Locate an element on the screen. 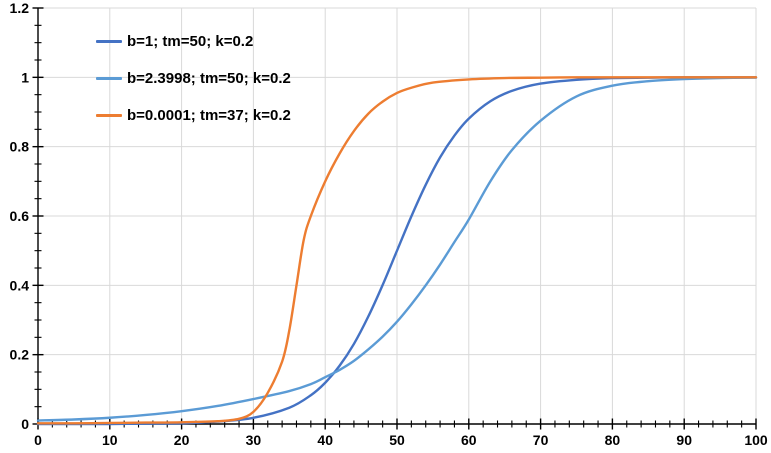 Image resolution: width=771 pixels, height=453 pixels. x-tick-label: 50 is located at coordinates (397, 440).